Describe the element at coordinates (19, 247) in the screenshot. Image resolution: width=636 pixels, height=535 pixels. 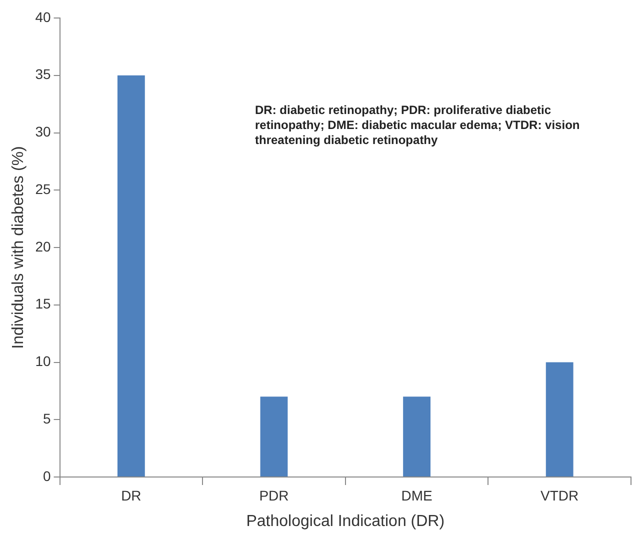
I see `y-axis-title: Individuals with diabetes (%)` at that location.